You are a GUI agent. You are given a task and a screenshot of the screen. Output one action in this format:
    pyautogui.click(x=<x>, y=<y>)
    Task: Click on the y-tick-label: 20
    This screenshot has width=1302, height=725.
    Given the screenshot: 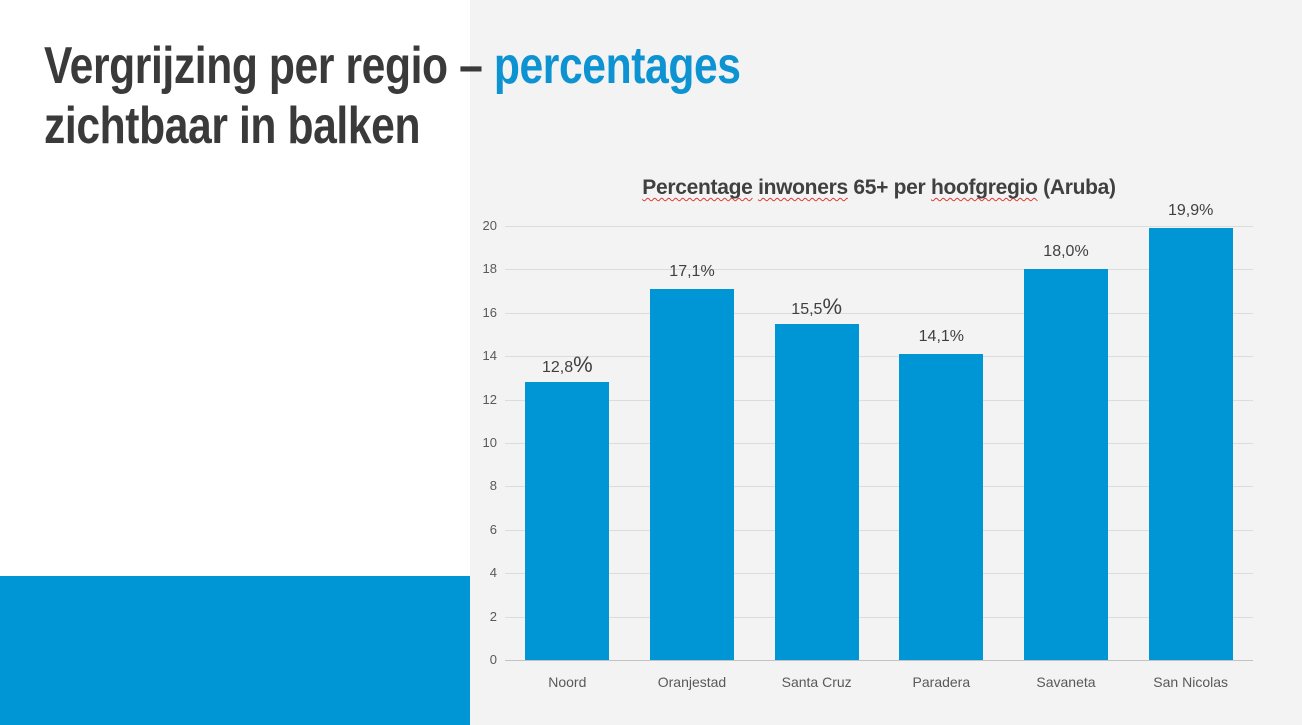 What is the action you would take?
    pyautogui.click(x=489, y=225)
    